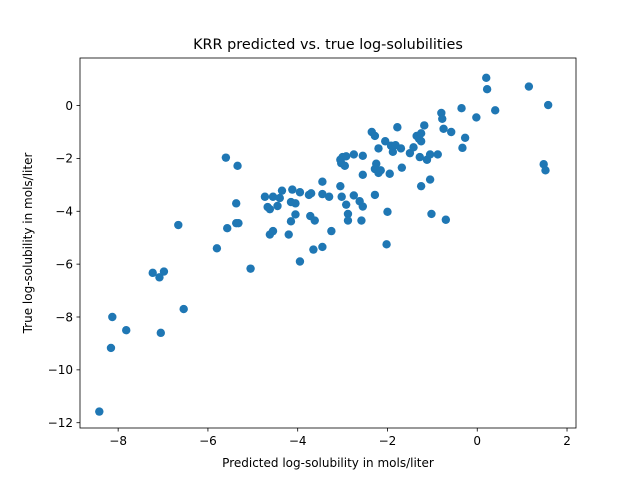 The image size is (640, 480). I want to click on x-tick-label: −8, so click(118, 441).